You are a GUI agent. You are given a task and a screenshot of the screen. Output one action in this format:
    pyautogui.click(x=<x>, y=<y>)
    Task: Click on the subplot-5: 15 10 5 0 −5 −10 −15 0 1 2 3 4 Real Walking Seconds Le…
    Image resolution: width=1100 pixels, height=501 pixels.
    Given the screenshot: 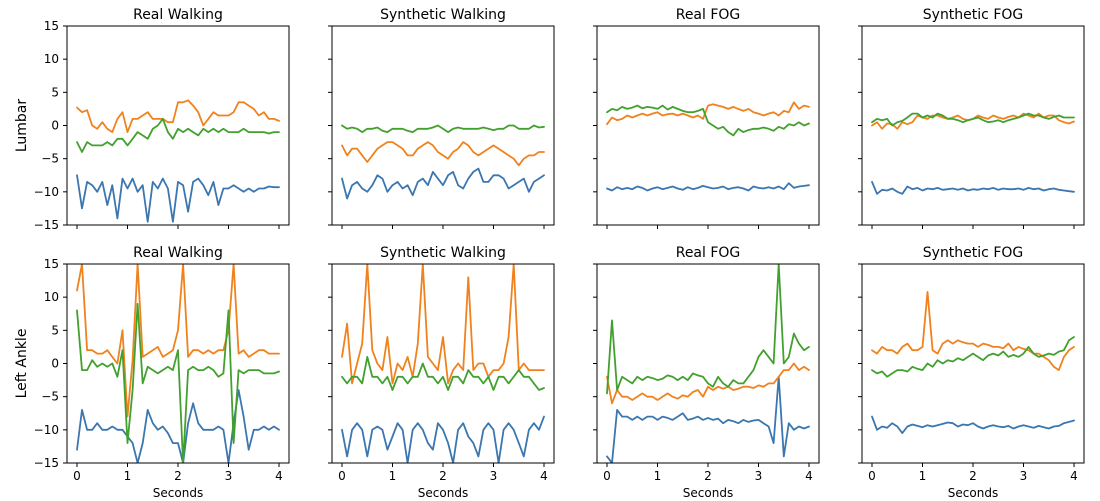 What is the action you would take?
    pyautogui.click(x=152, y=372)
    